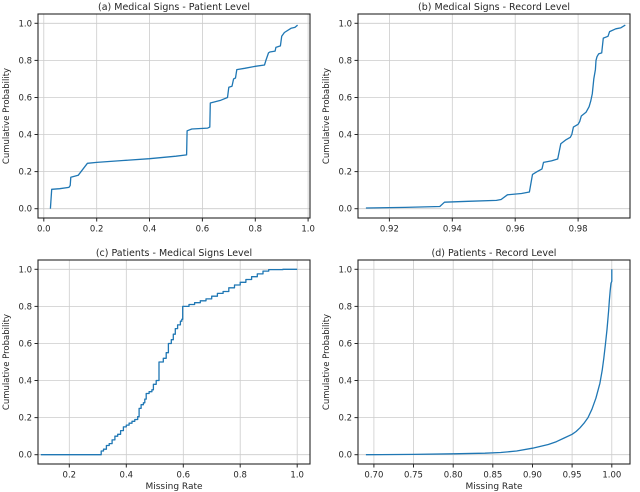 This screenshot has height=492, width=640. I want to click on subplot-title: (b) Medical Signs - Record Level, so click(494, 7).